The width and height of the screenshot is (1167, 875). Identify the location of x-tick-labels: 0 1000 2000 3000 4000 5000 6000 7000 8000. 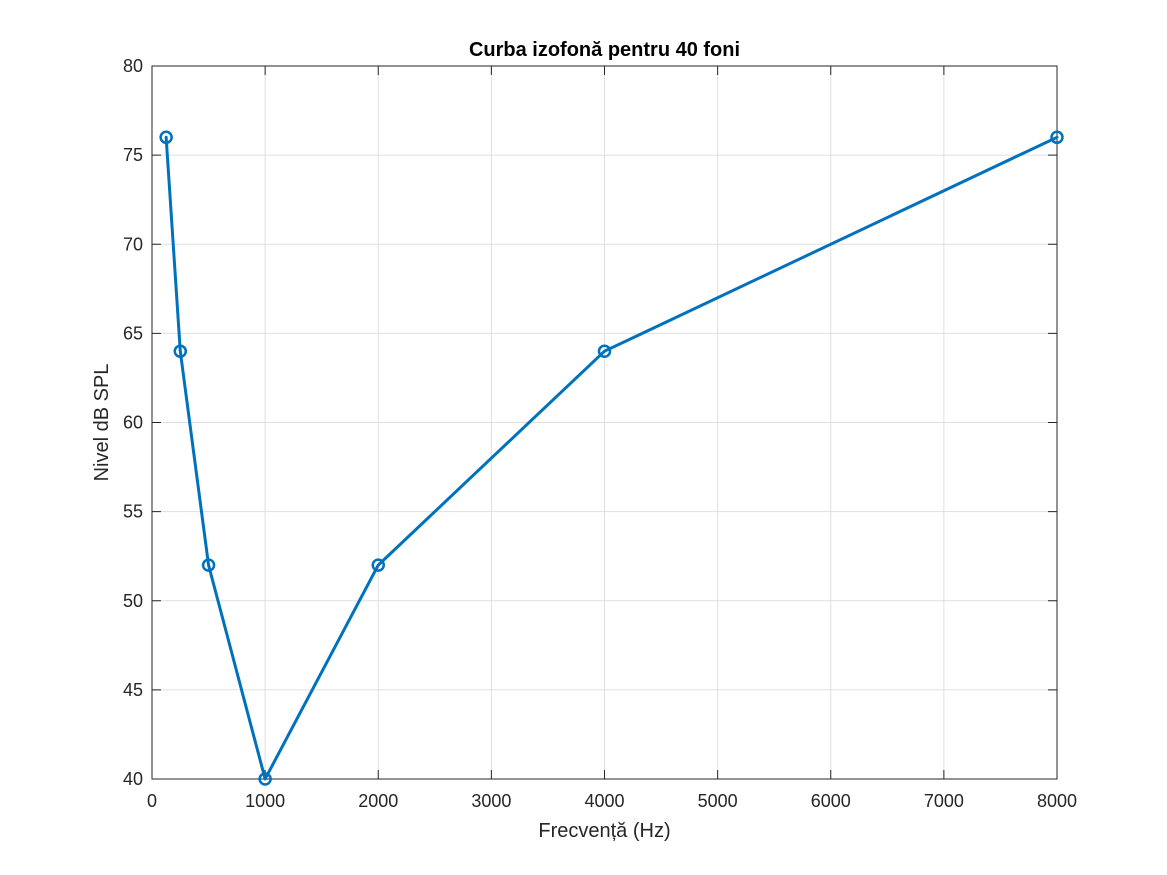
(612, 801).